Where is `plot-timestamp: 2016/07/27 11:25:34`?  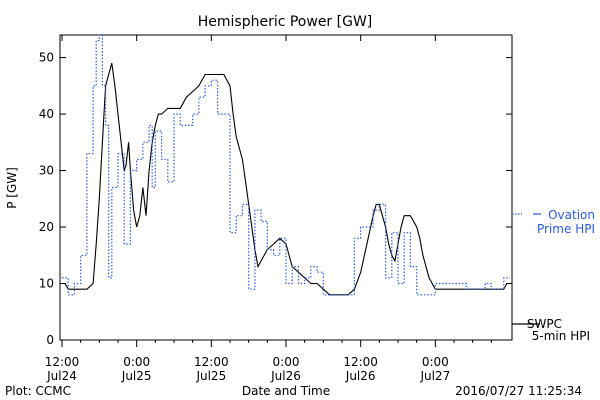 plot-timestamp: 2016/07/27 11:25:34 is located at coordinates (518, 391).